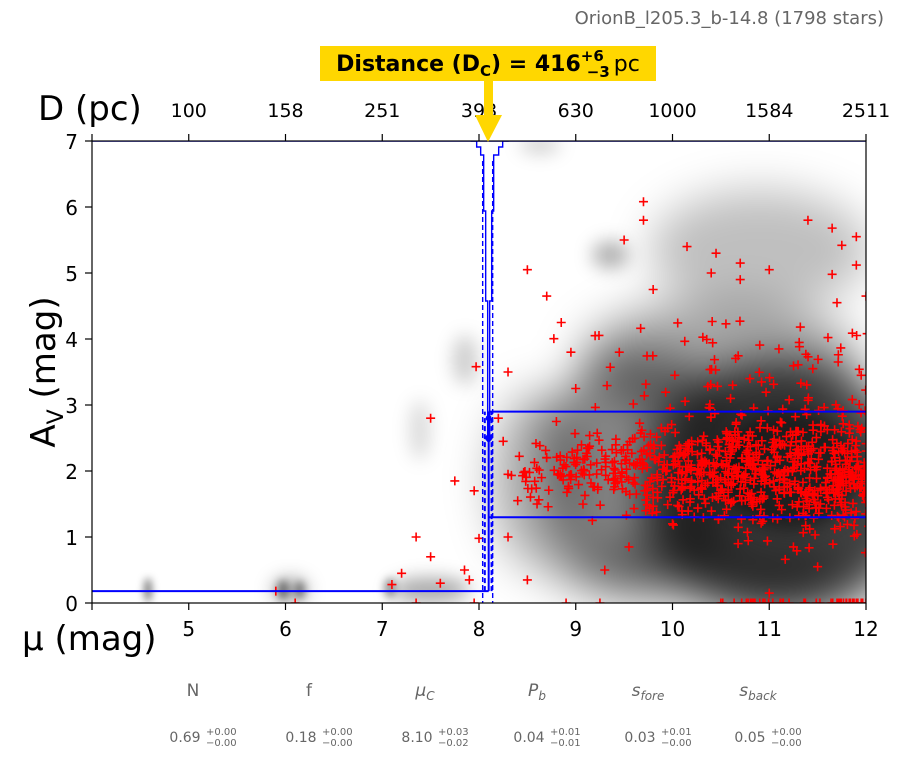 The height and width of the screenshot is (759, 902). What do you see at coordinates (636, 691) in the screenshot?
I see `param-name-main: s` at bounding box center [636, 691].